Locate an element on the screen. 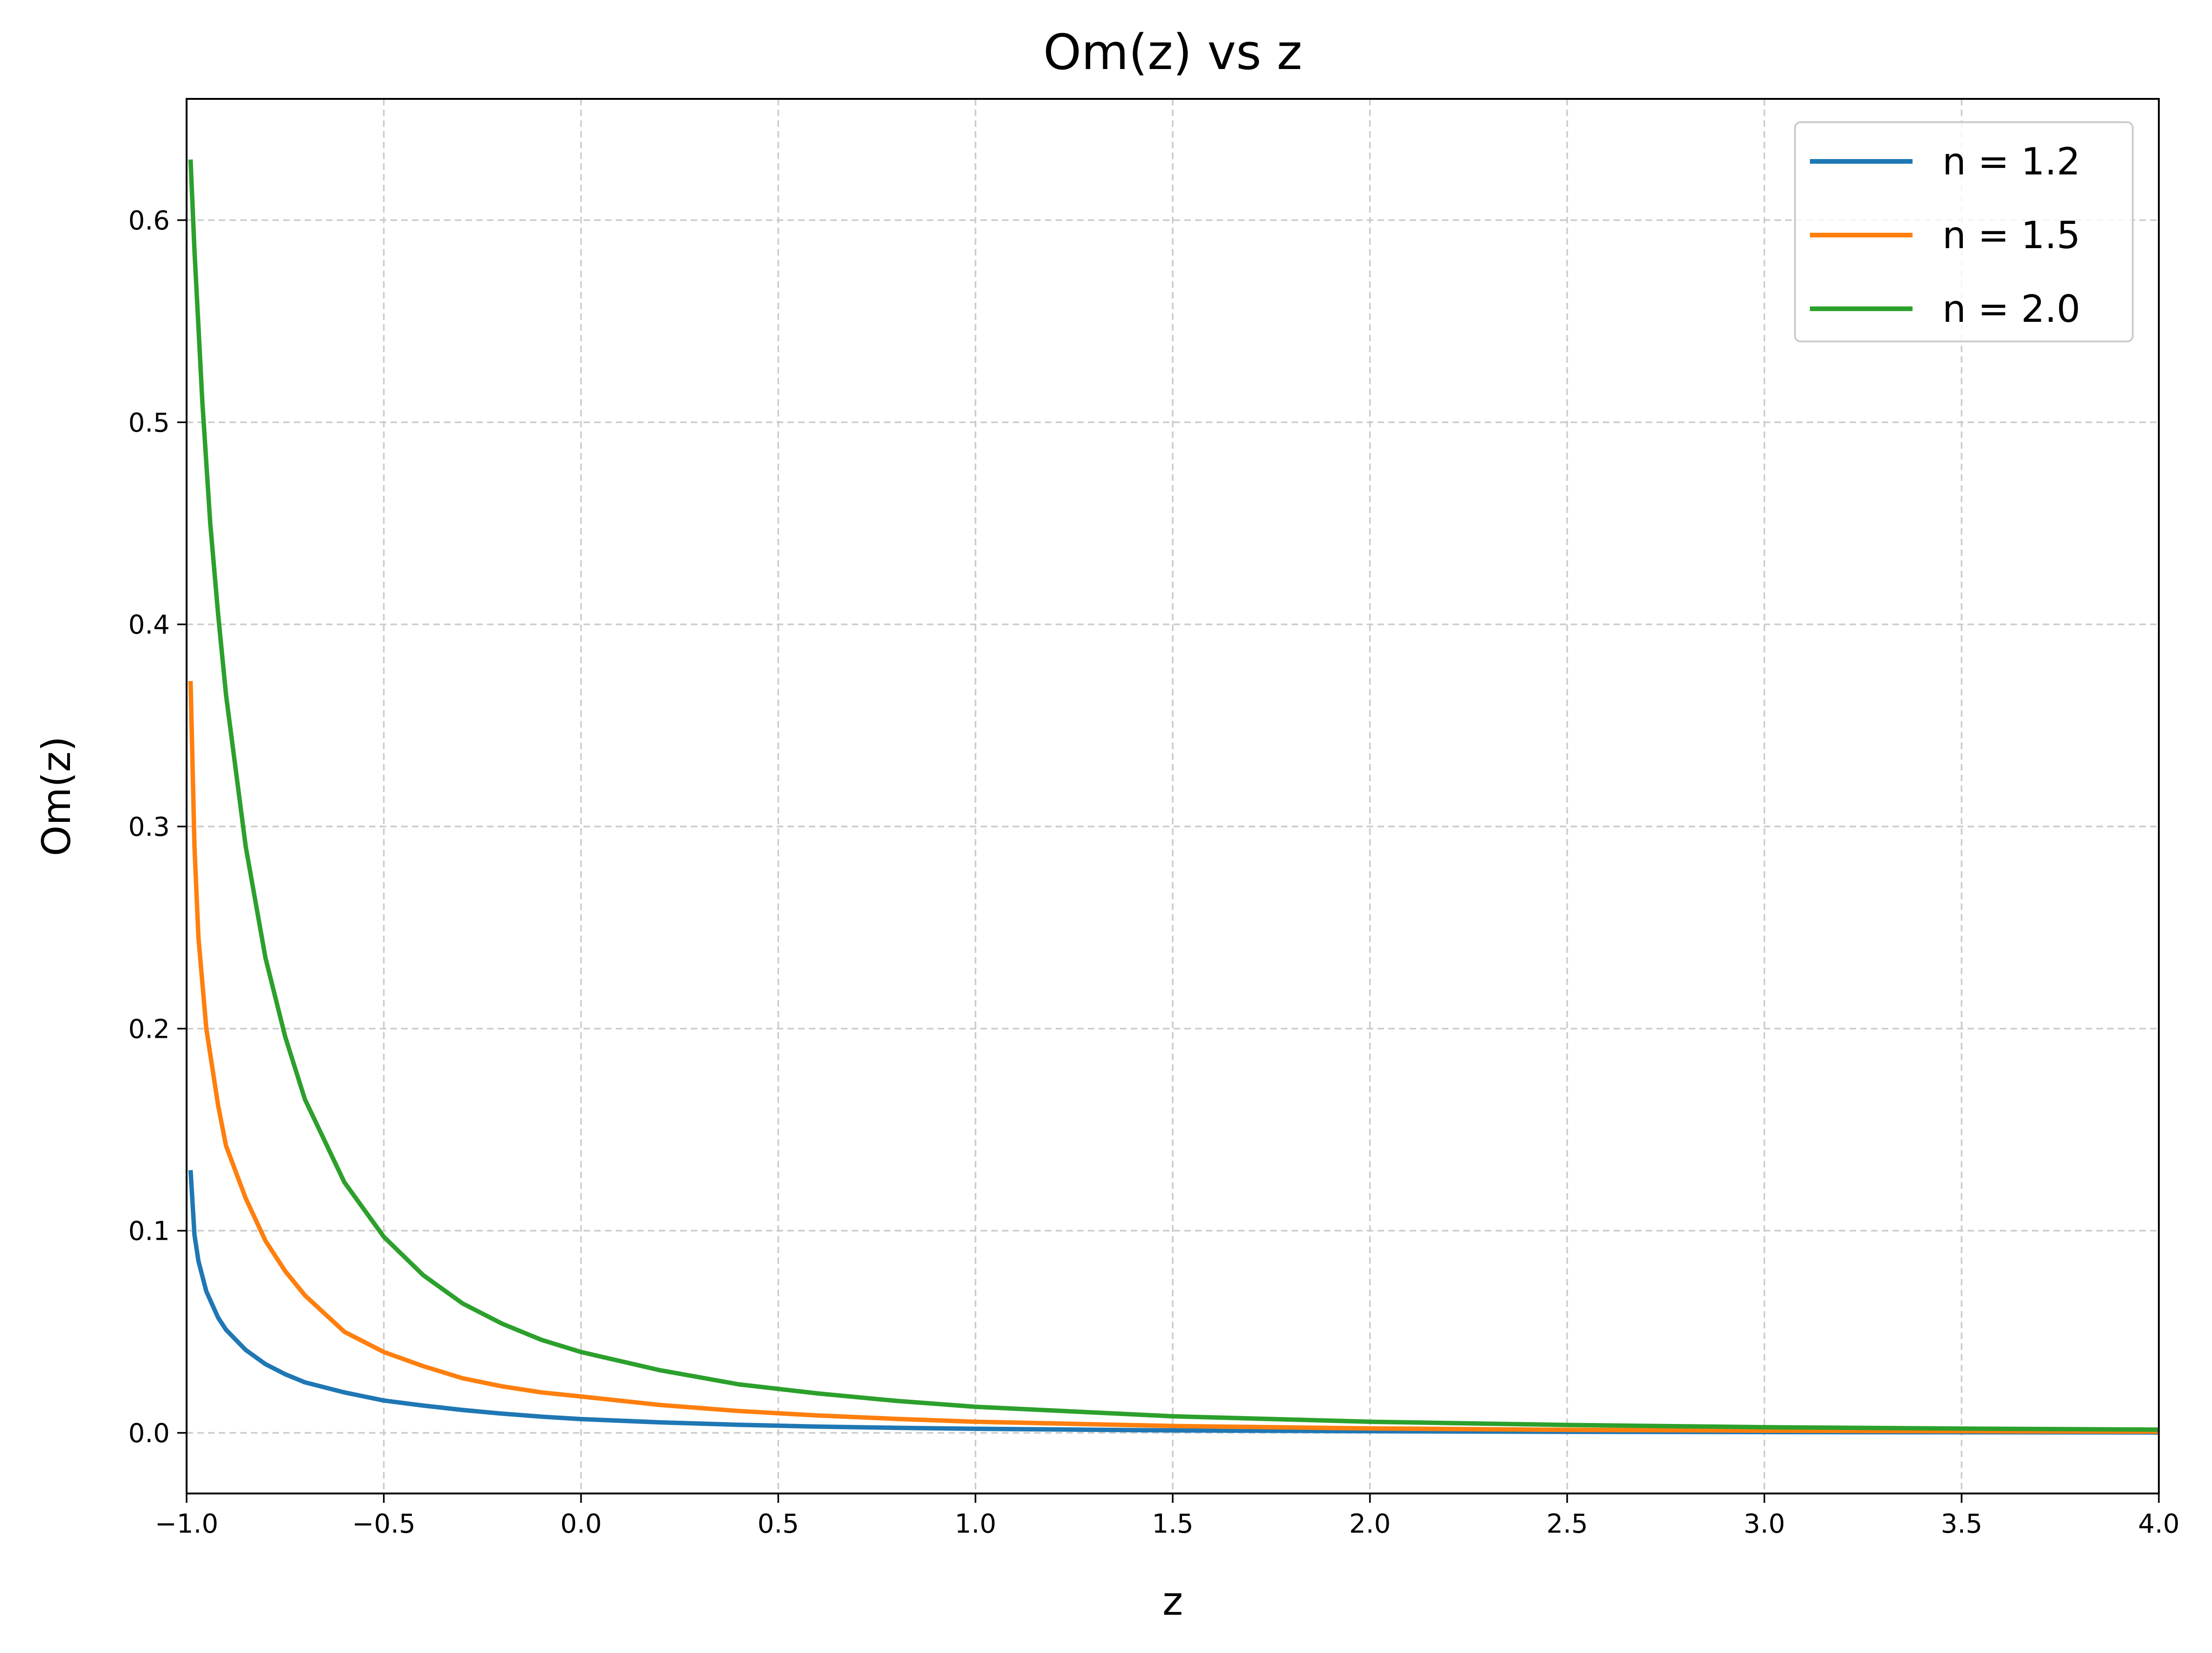 This screenshot has width=2212, height=1653. x-tick-label: −1.0 is located at coordinates (186, 1524).